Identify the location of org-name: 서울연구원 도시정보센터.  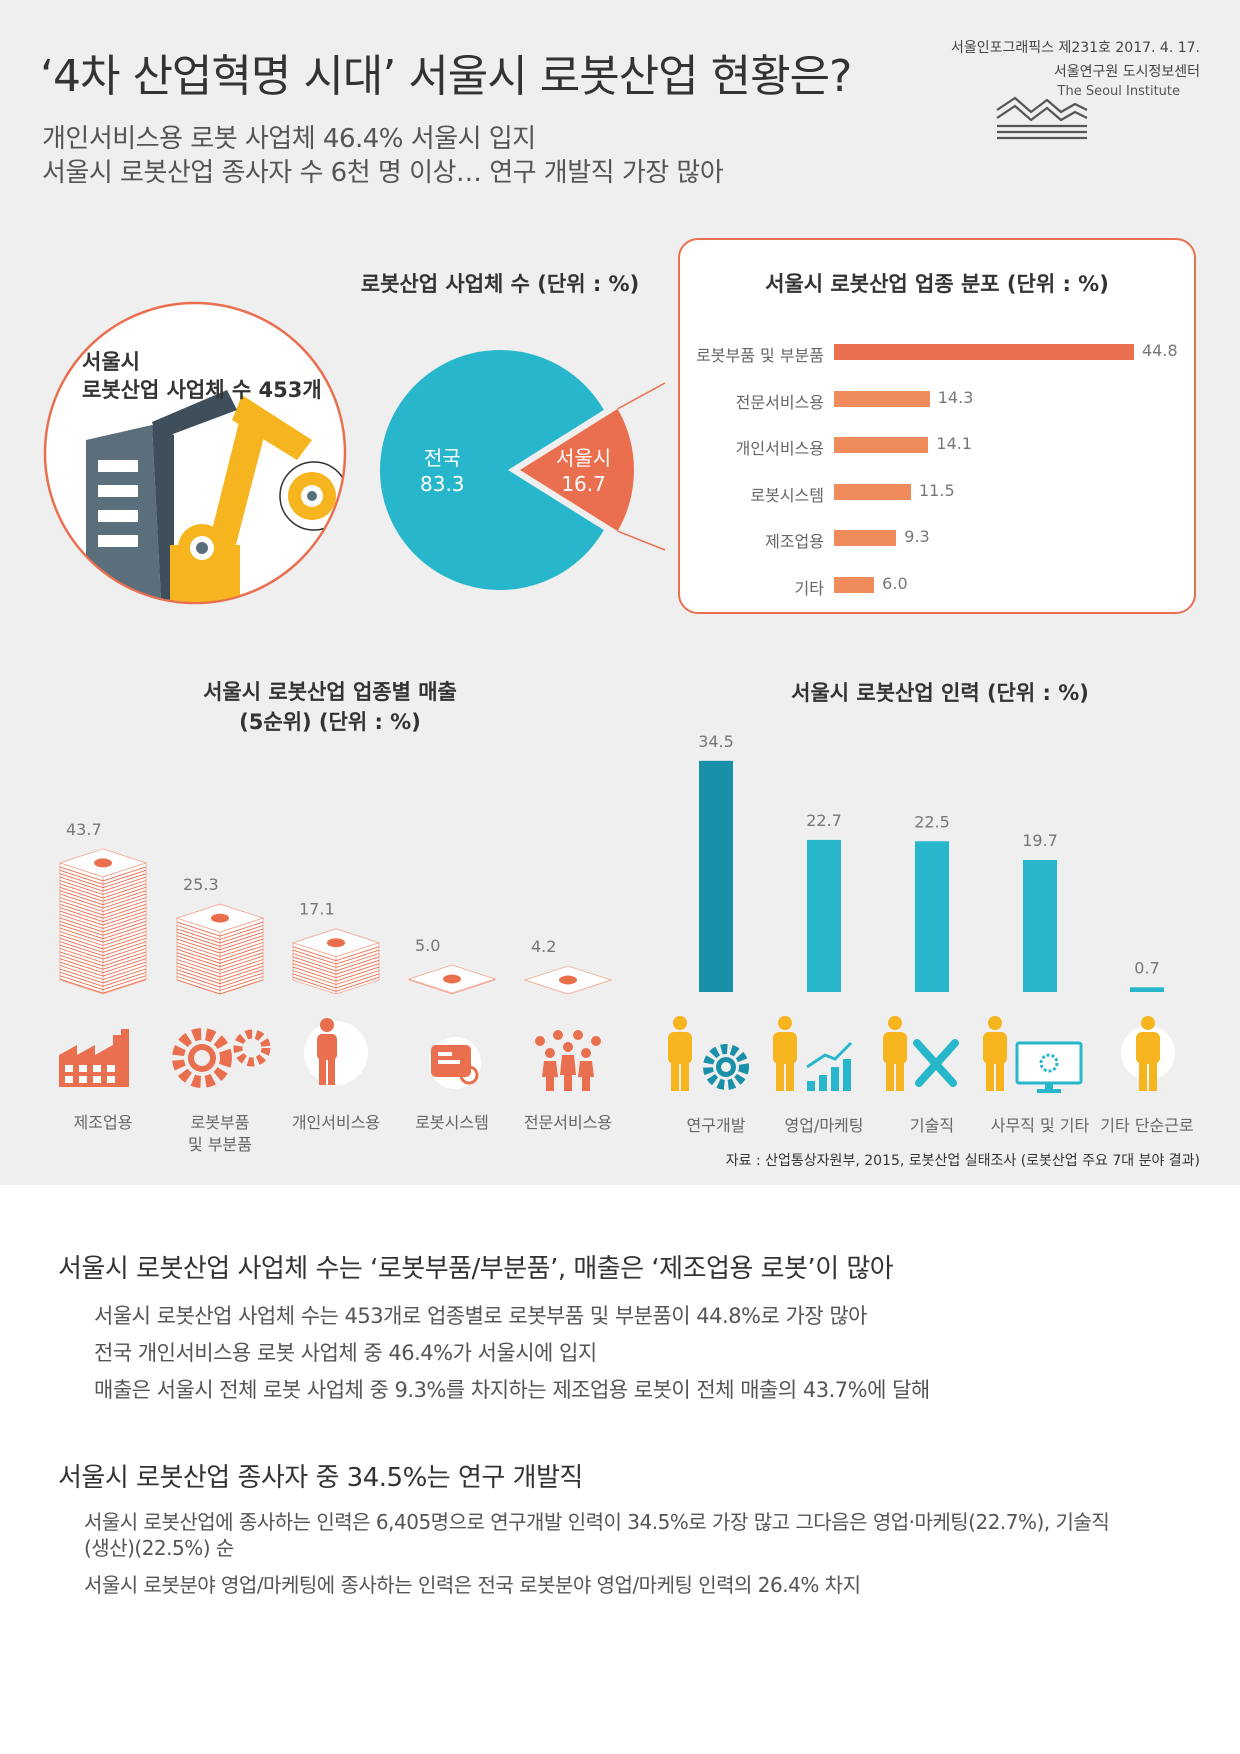
(1126, 72).